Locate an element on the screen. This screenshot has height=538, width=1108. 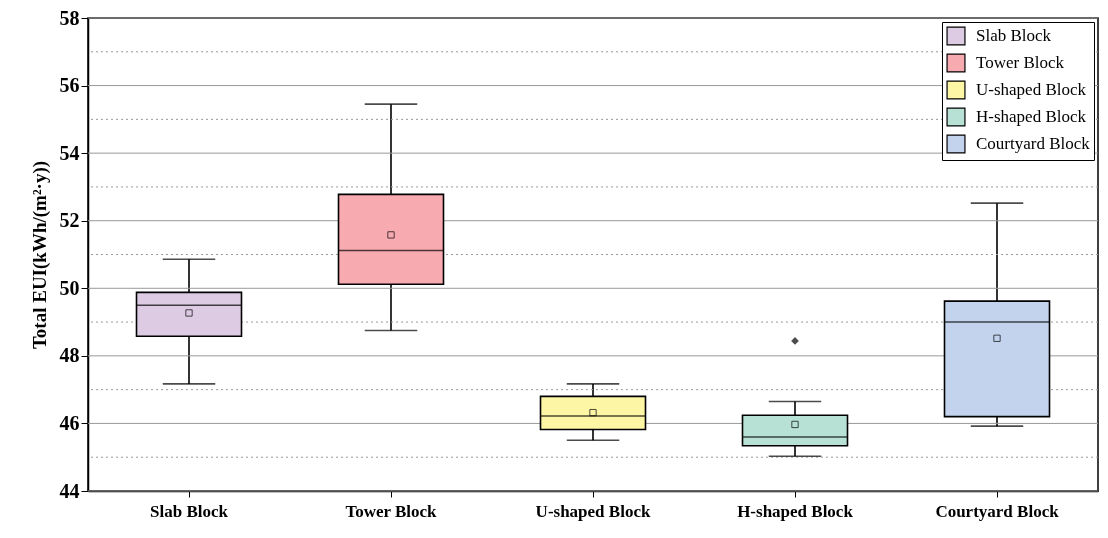
legend-label: H-shaped Block is located at coordinates (1031, 116).